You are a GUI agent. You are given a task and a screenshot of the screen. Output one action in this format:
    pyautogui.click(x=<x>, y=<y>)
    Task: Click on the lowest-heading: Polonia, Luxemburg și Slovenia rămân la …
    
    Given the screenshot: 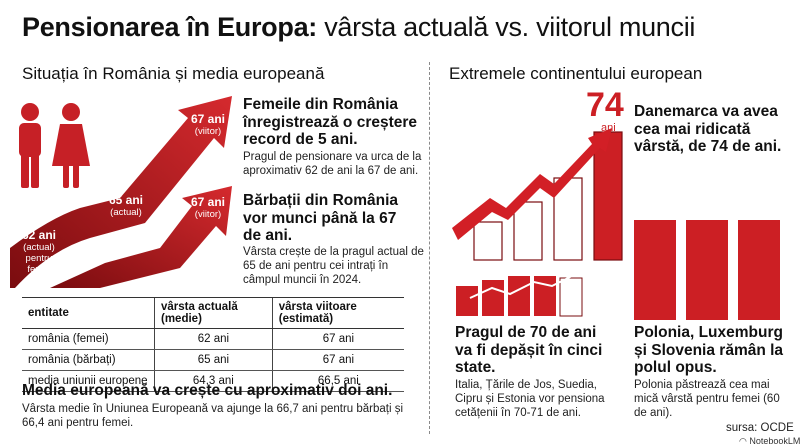 What is the action you would take?
    pyautogui.click(x=709, y=350)
    